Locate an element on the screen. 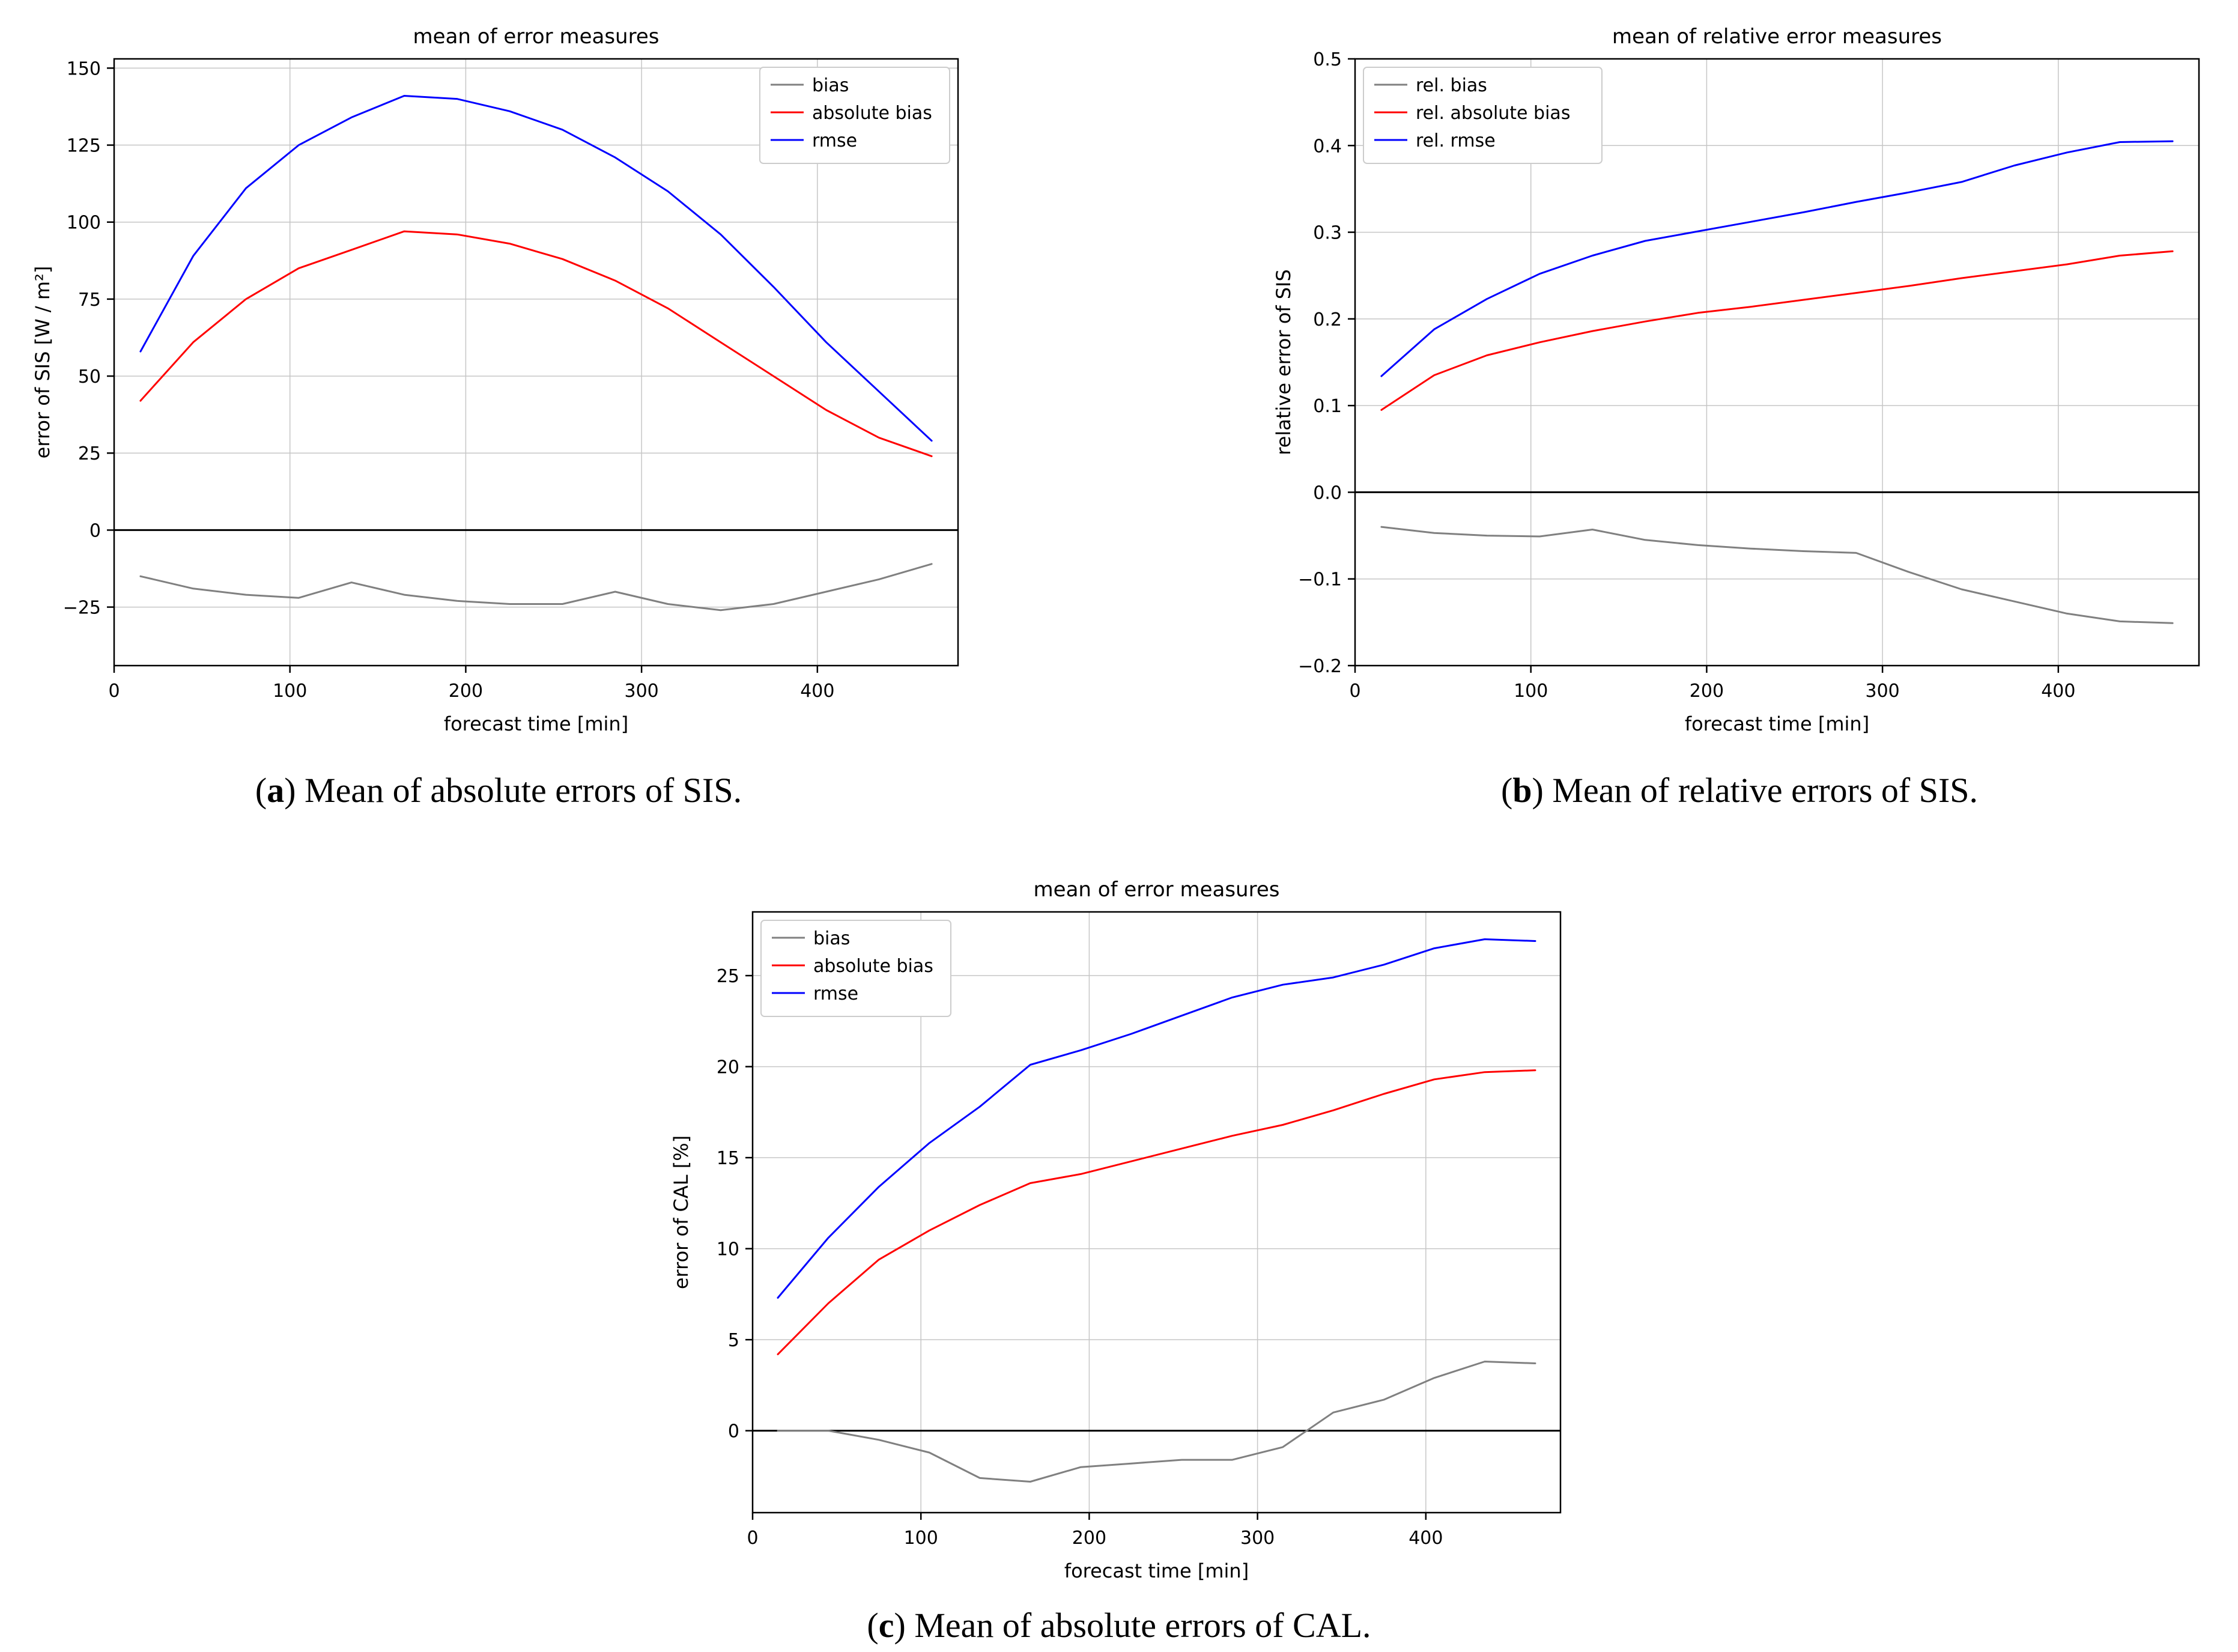 This screenshot has width=2238, height=1652. series-line-rel-bias is located at coordinates (1777, 575).